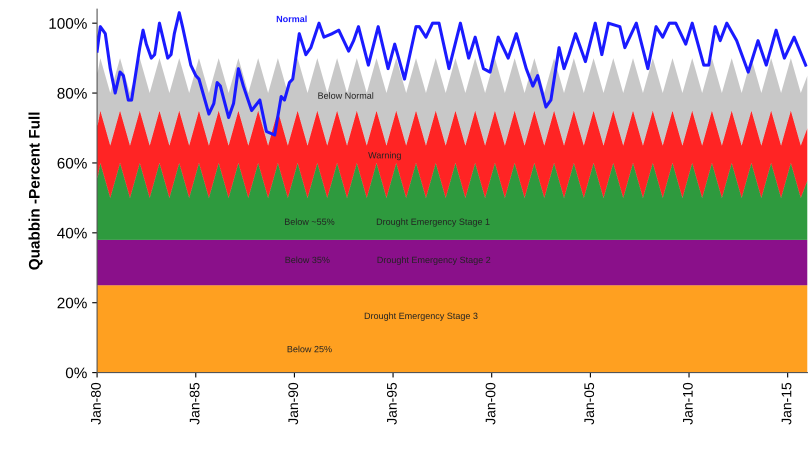 The image size is (809, 460). What do you see at coordinates (35, 191) in the screenshot?
I see `y-axis-title: Quabbin -Percent Full` at bounding box center [35, 191].